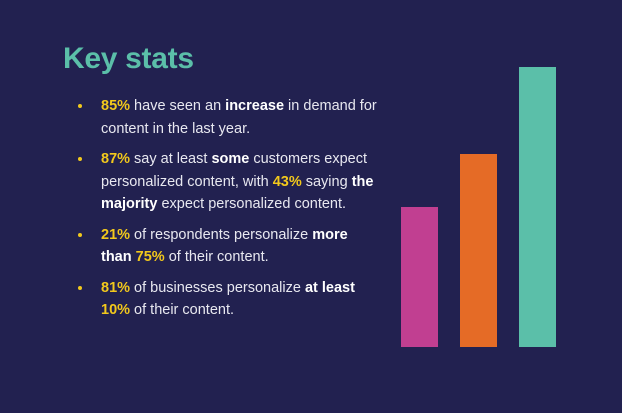 This screenshot has height=413, width=622. Describe the element at coordinates (116, 234) in the screenshot. I see `stat-percent: 21%` at that location.